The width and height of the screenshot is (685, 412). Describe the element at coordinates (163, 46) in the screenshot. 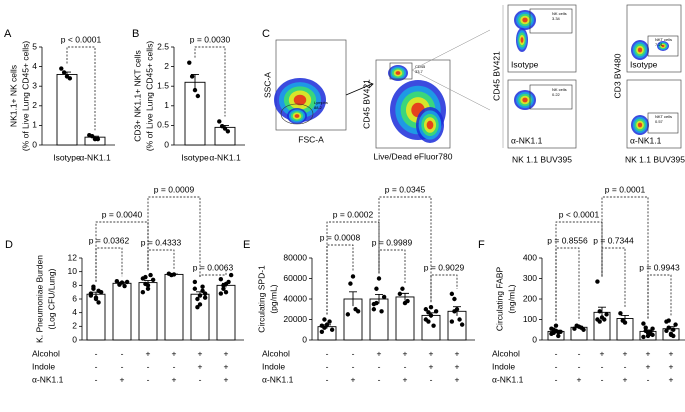

I see `y-tick-label: 2.5` at that location.